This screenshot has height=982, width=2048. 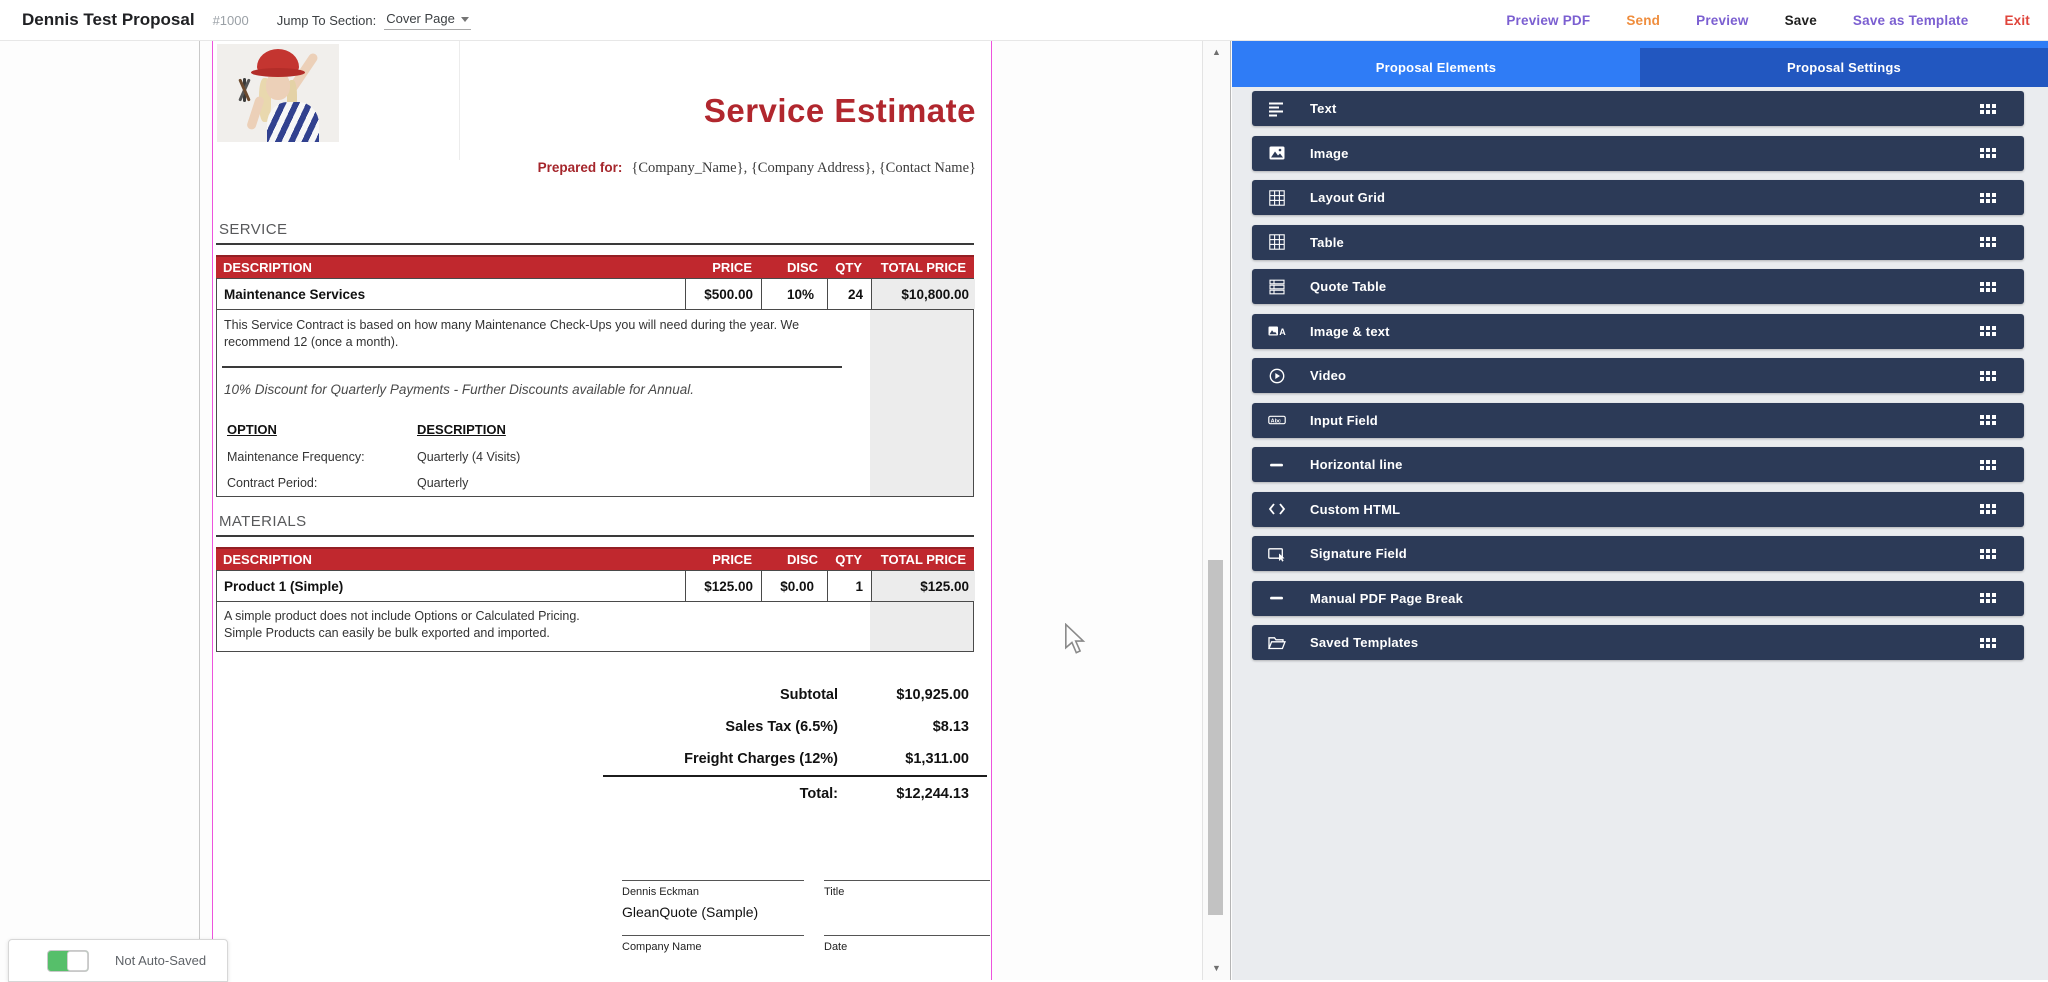 What do you see at coordinates (932, 695) in the screenshot?
I see `subtotal-value: $10,925.00` at bounding box center [932, 695].